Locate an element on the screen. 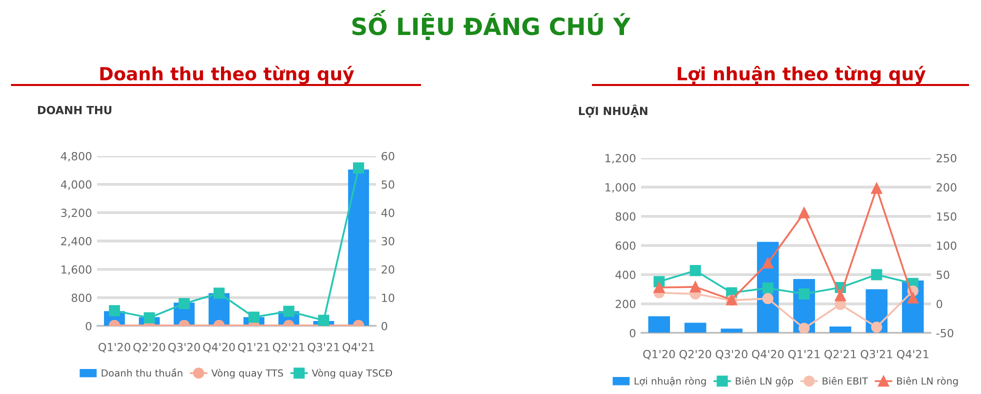 The height and width of the screenshot is (394, 981). y-tick-label: 1,200 is located at coordinates (621, 159).